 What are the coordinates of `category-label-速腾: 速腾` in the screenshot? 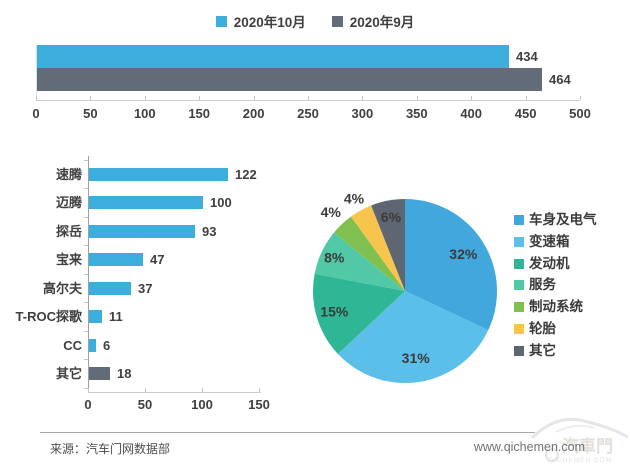 It's located at (68, 174).